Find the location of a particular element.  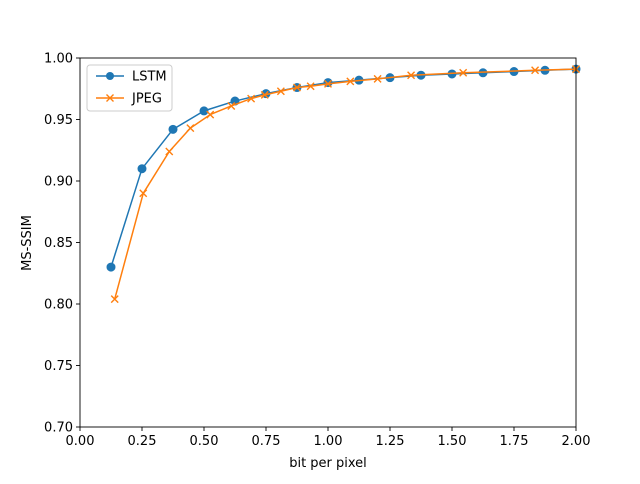

y-tick-label: 0.70 is located at coordinates (58, 428).